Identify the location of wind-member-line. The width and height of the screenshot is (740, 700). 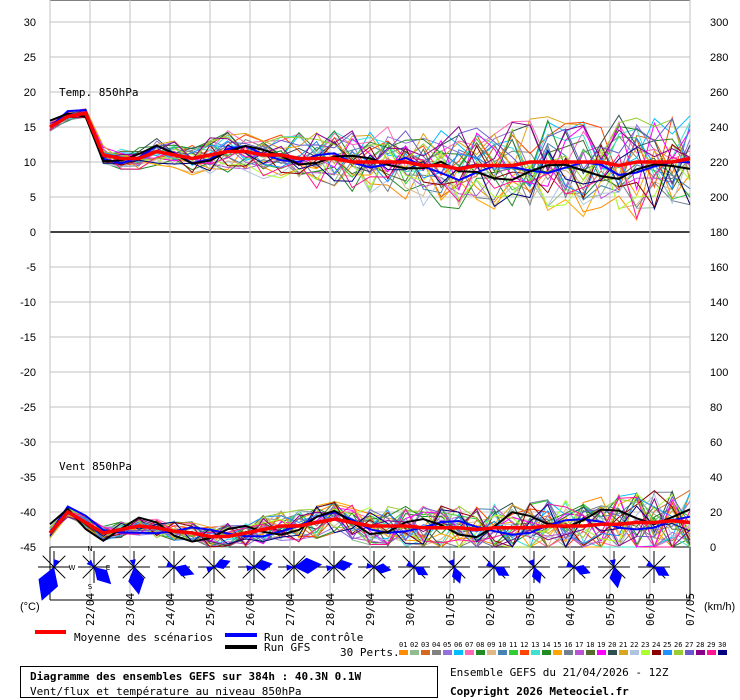
(370, 526).